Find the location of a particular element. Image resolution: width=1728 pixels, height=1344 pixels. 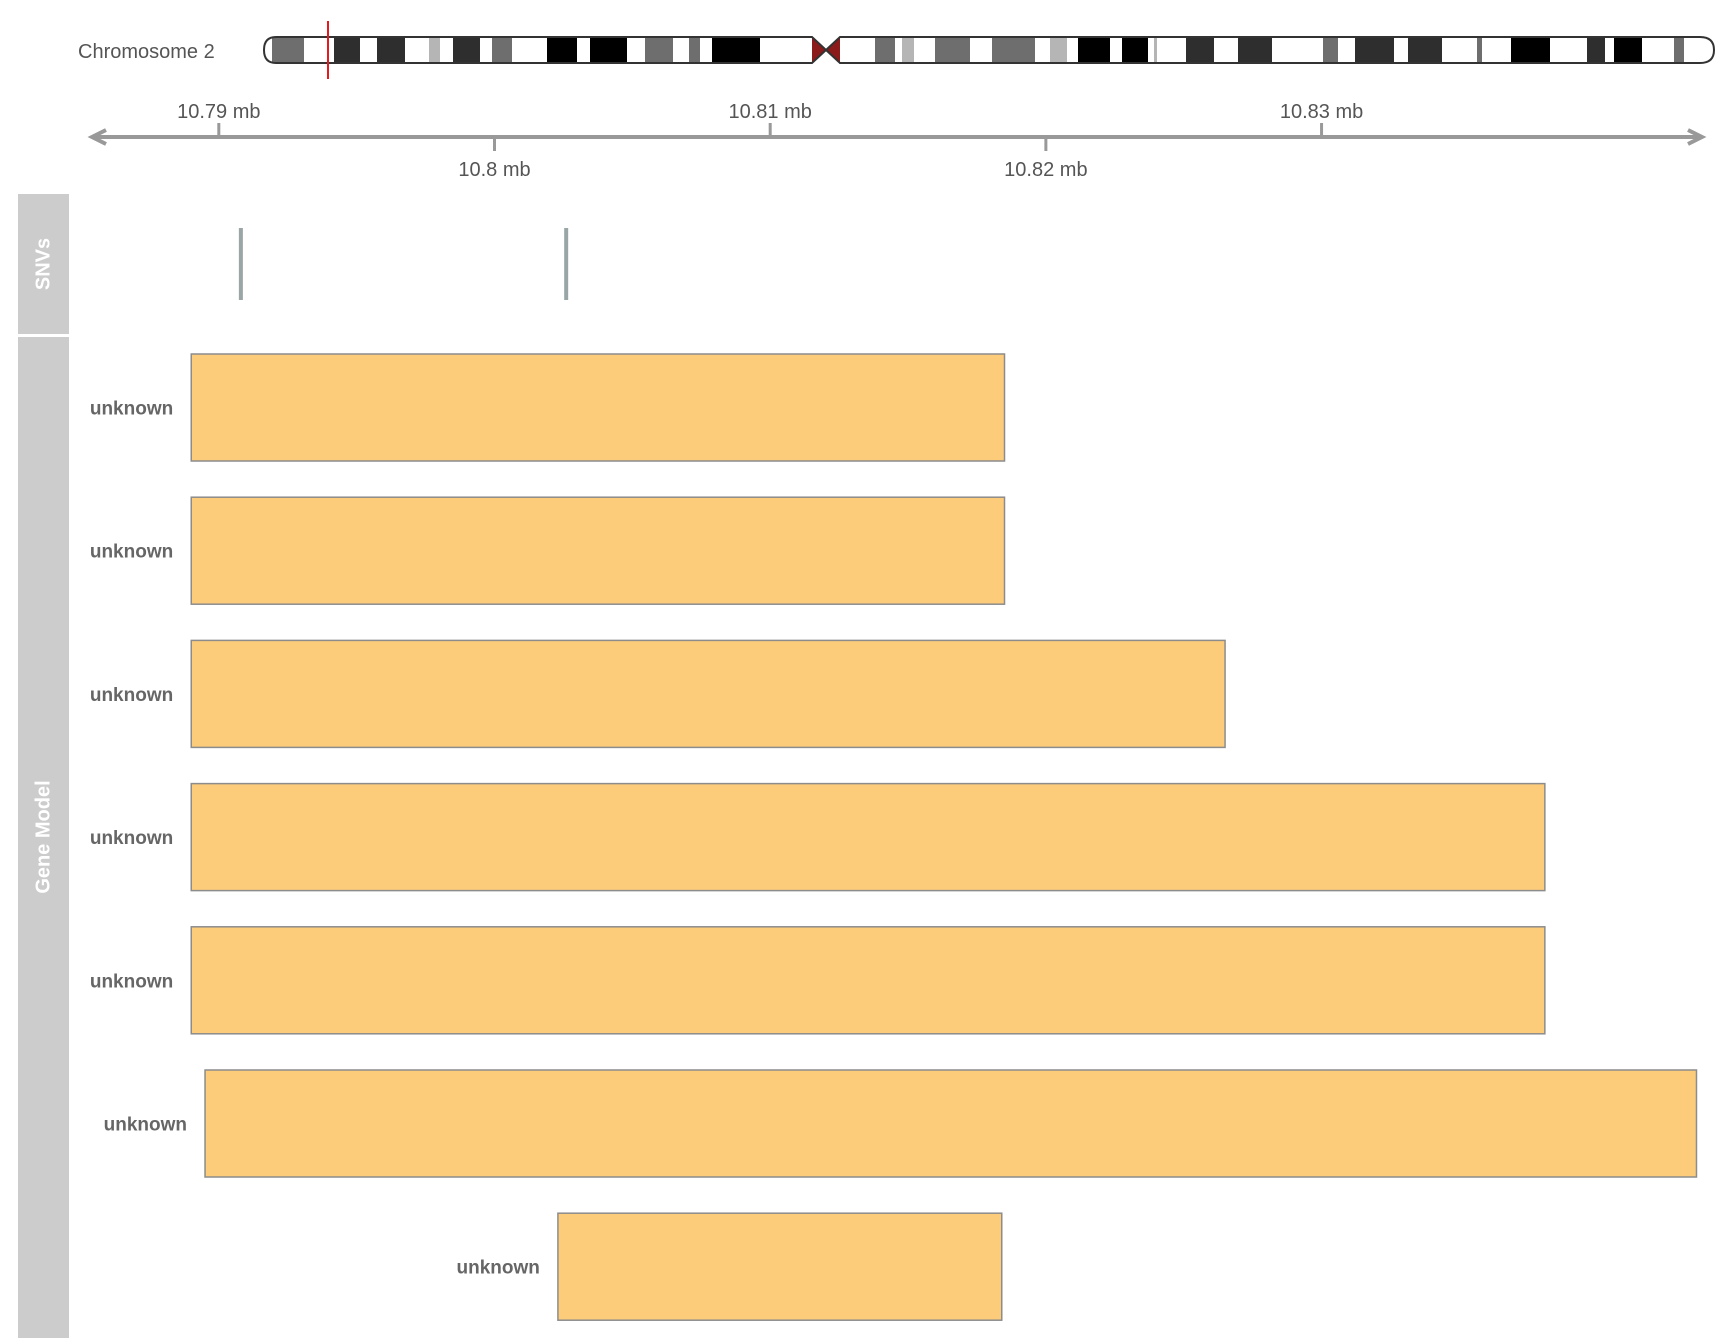

axis-tick-label: 10.83 mb is located at coordinates (1321, 112).